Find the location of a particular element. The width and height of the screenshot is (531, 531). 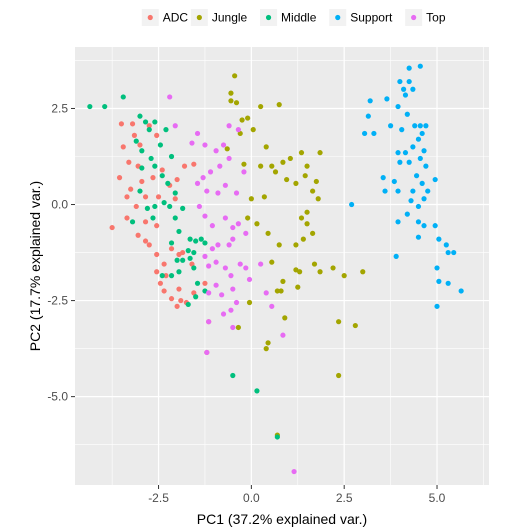

legend-item-top: Top is located at coordinates (425, 17).